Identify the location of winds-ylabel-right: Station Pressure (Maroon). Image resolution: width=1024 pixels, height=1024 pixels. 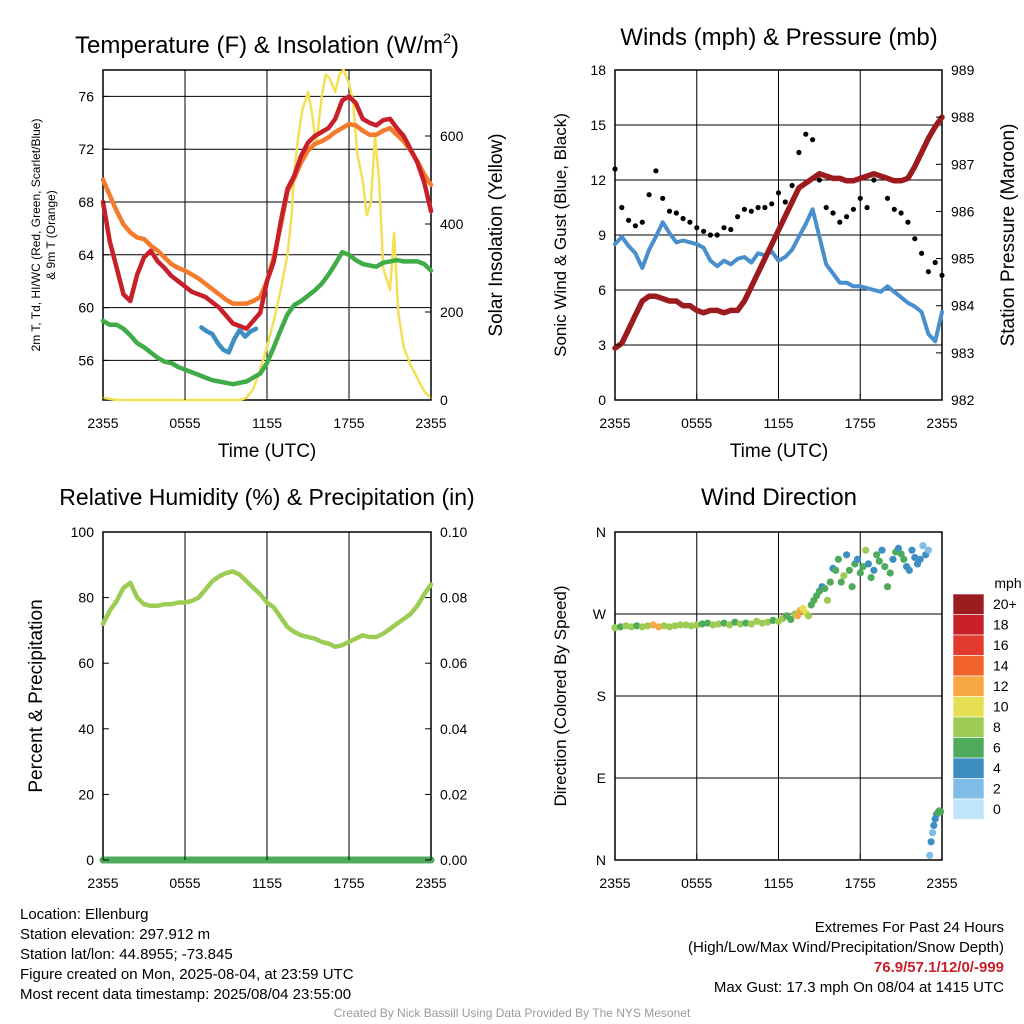
(1008, 235).